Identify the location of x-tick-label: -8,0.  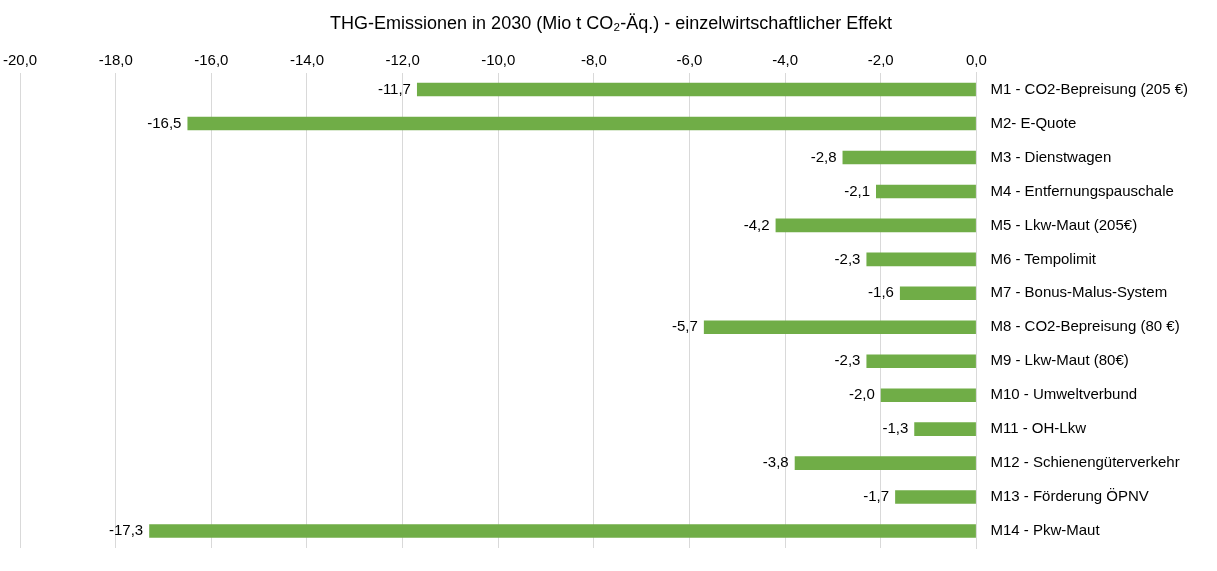
(593, 59).